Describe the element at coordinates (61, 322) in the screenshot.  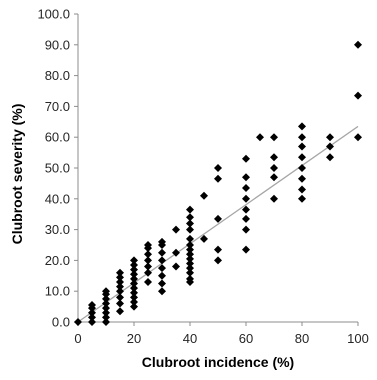
I see `y-tick-label: 0.0` at that location.